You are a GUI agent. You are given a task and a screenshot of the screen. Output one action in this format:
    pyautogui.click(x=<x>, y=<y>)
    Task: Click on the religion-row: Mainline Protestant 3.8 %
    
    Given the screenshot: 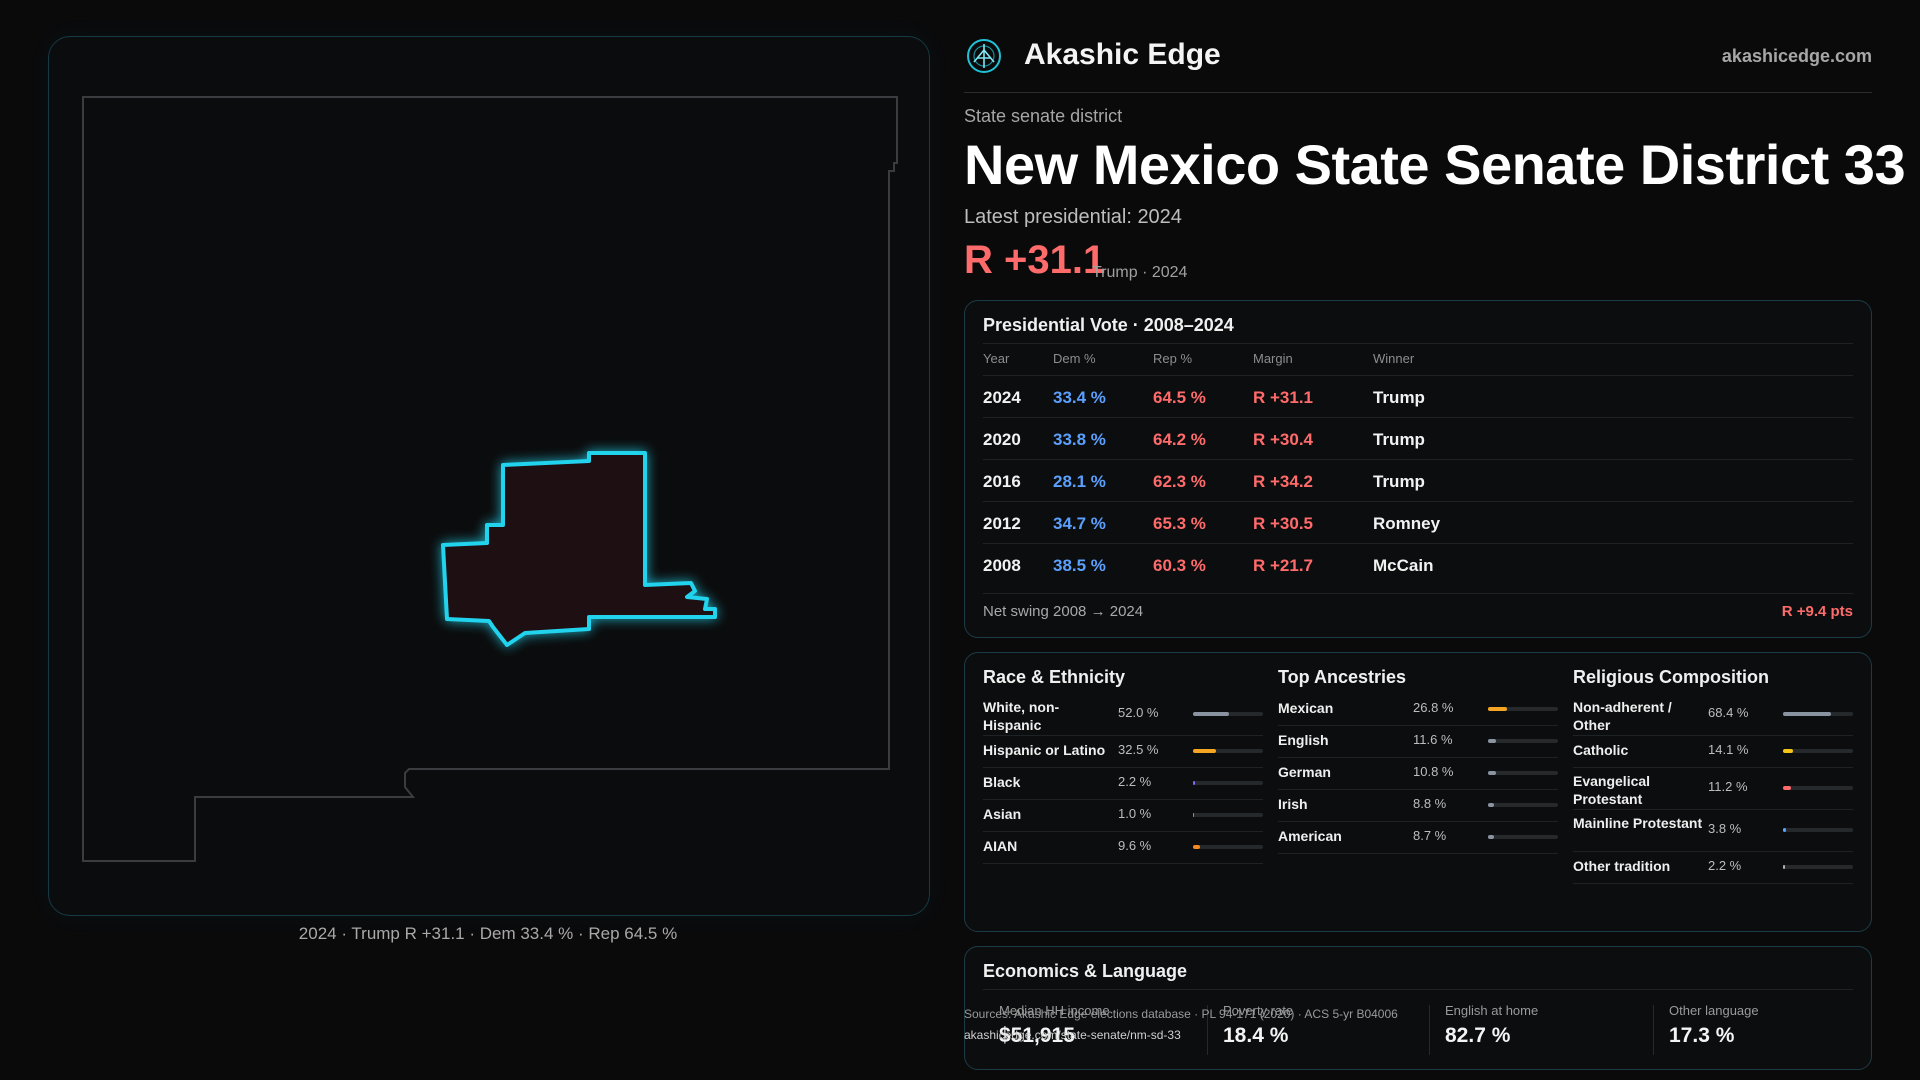 What is the action you would take?
    pyautogui.click(x=1713, y=830)
    